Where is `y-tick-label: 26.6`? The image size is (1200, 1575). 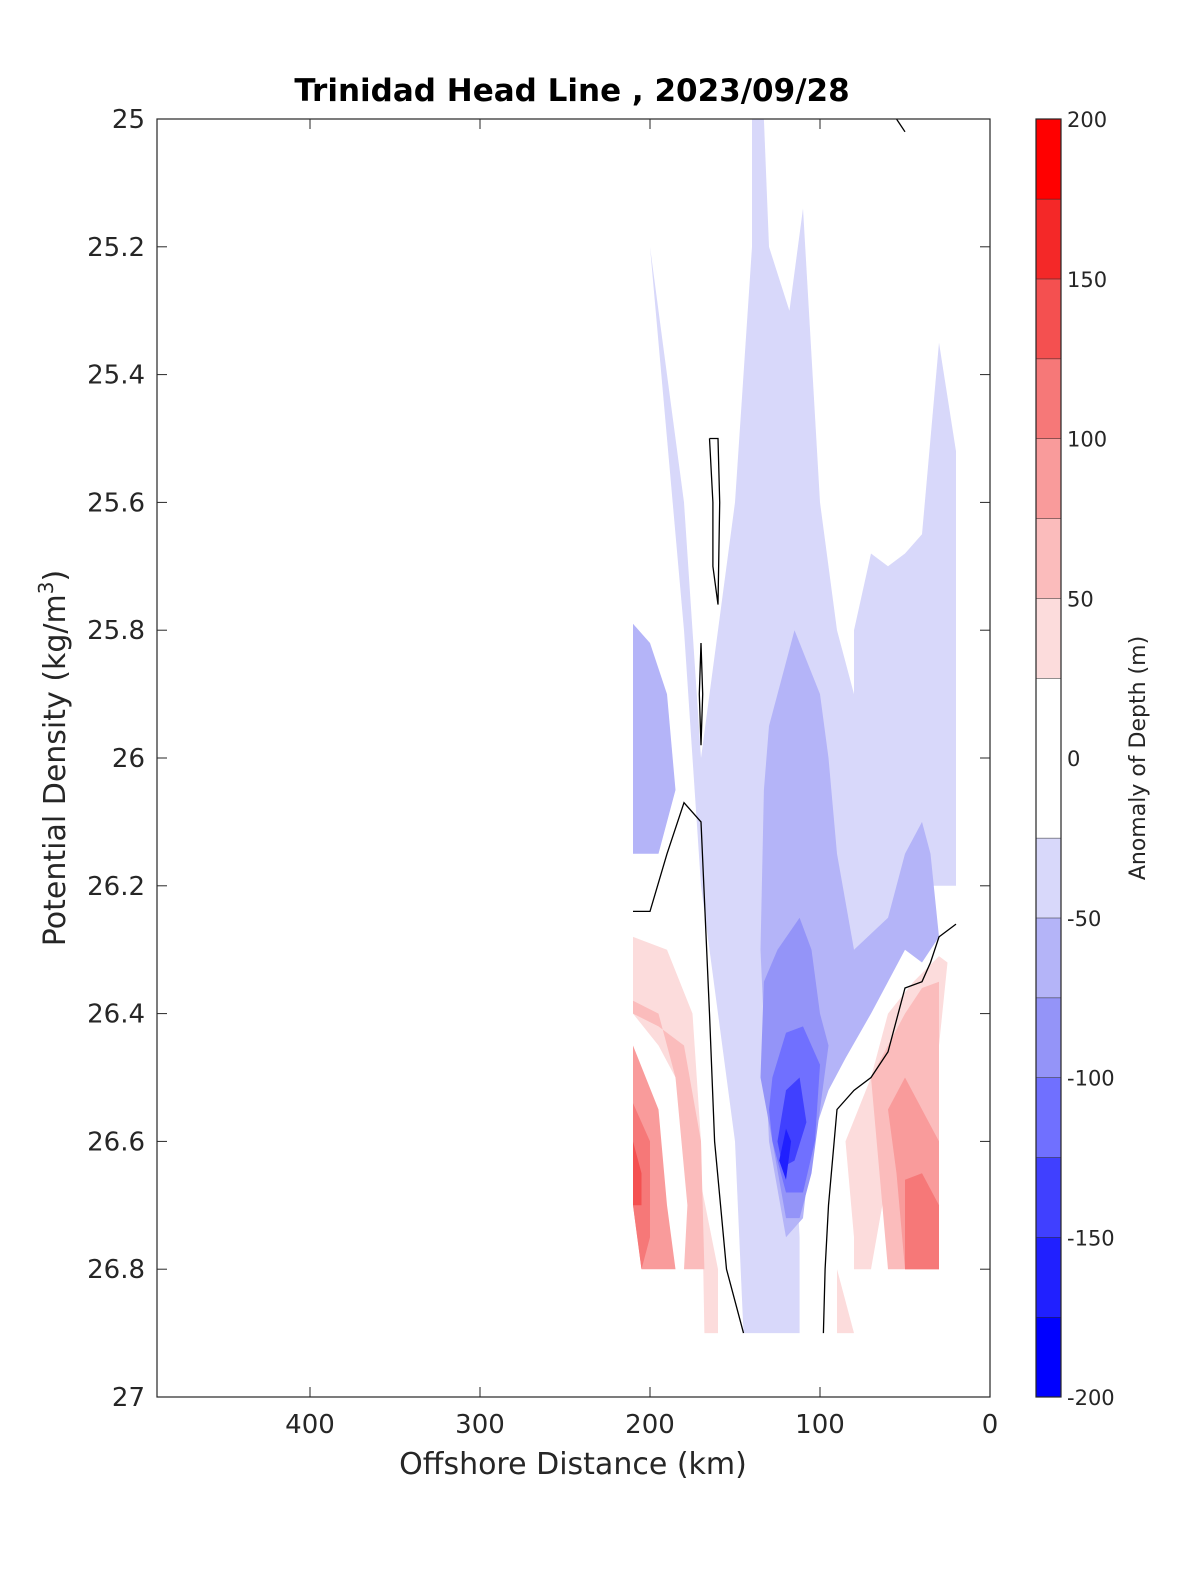 y-tick-label: 26.6 is located at coordinates (116, 1142).